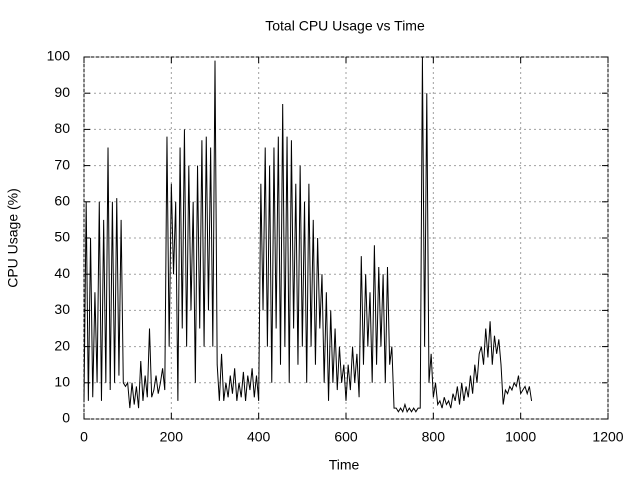 The height and width of the screenshot is (480, 640). Describe the element at coordinates (13, 238) in the screenshot. I see `y-axis-label: CPU Usage (%)` at that location.